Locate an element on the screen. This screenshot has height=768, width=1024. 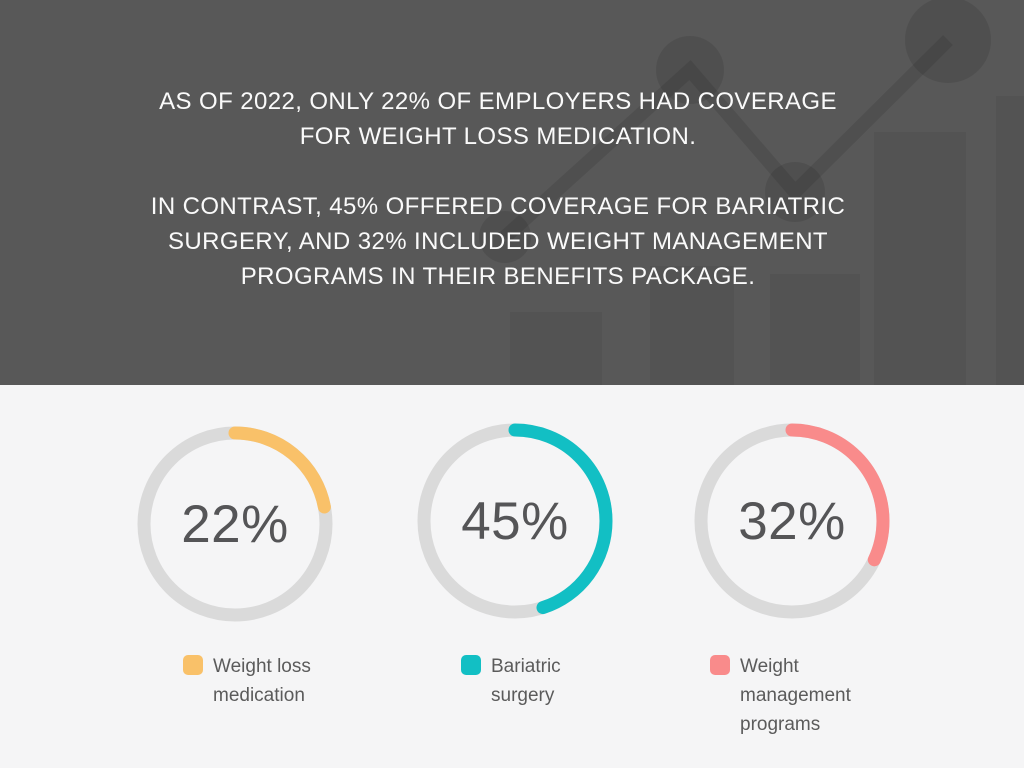
donut-chart-weight-management-programs: 32% is located at coordinates (792, 521).